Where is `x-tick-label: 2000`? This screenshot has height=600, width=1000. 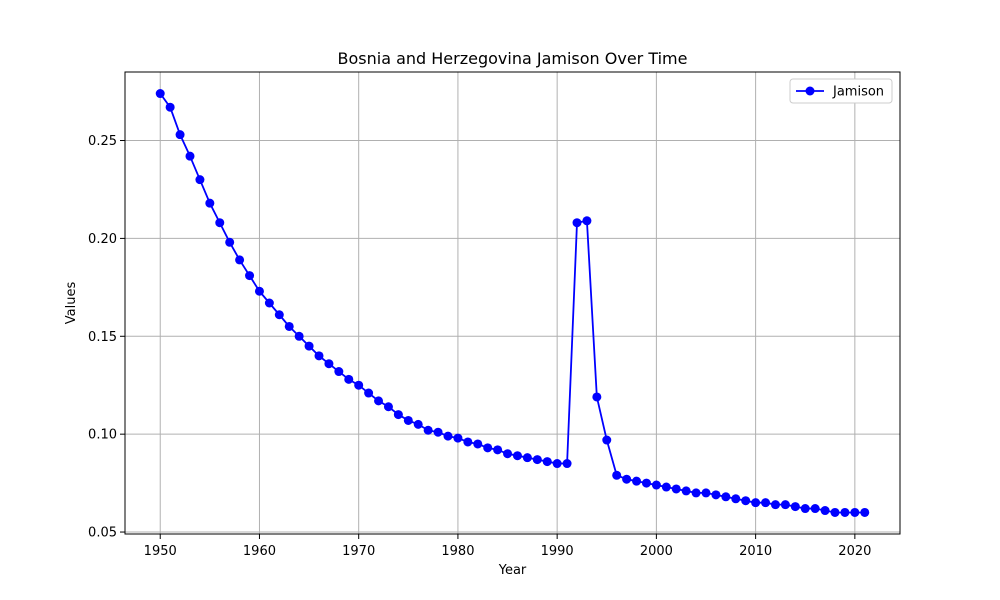
x-tick-label: 2000 is located at coordinates (656, 551).